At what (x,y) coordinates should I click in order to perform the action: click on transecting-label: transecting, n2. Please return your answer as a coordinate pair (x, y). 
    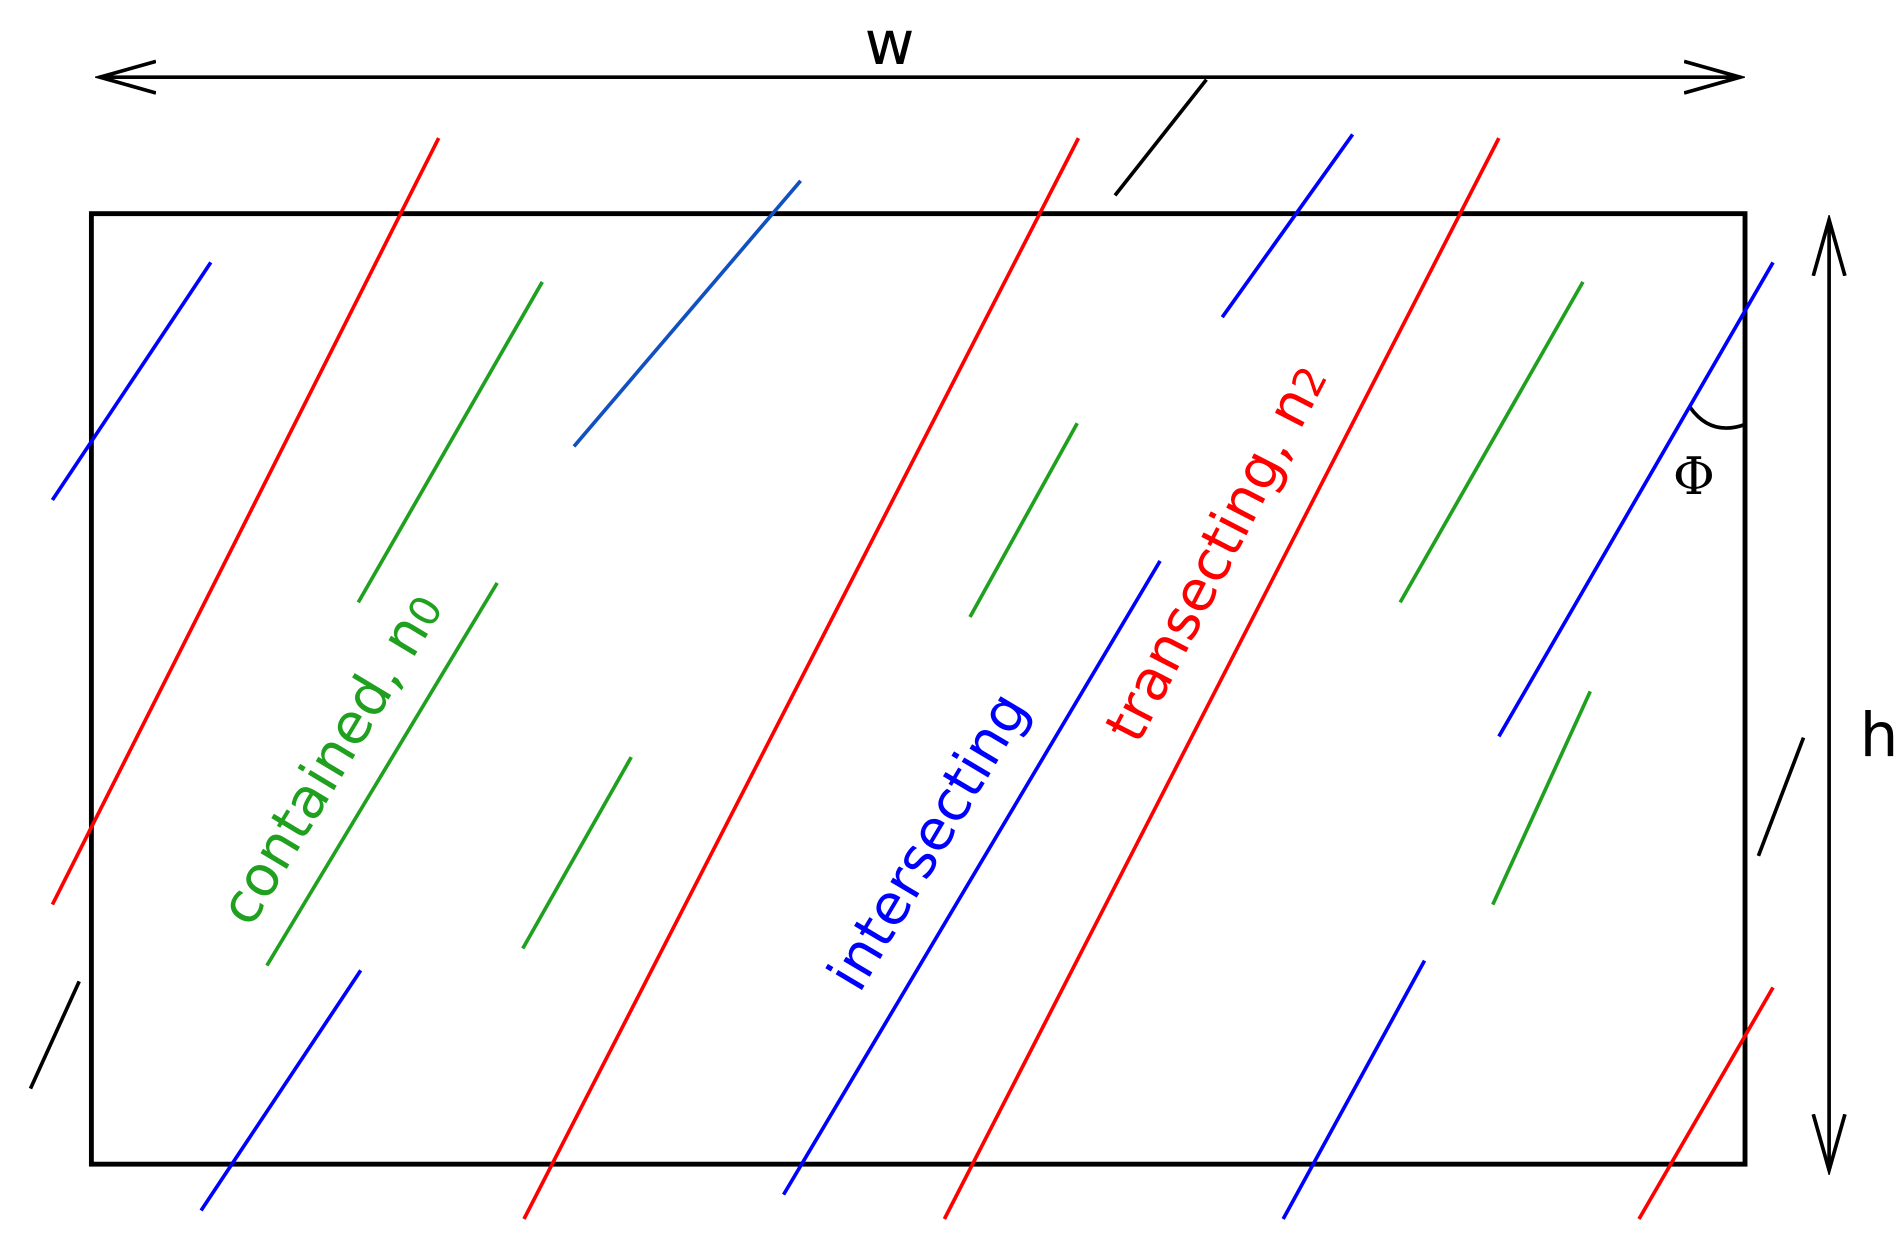
    Looking at the image, I should click on (1217, 552).